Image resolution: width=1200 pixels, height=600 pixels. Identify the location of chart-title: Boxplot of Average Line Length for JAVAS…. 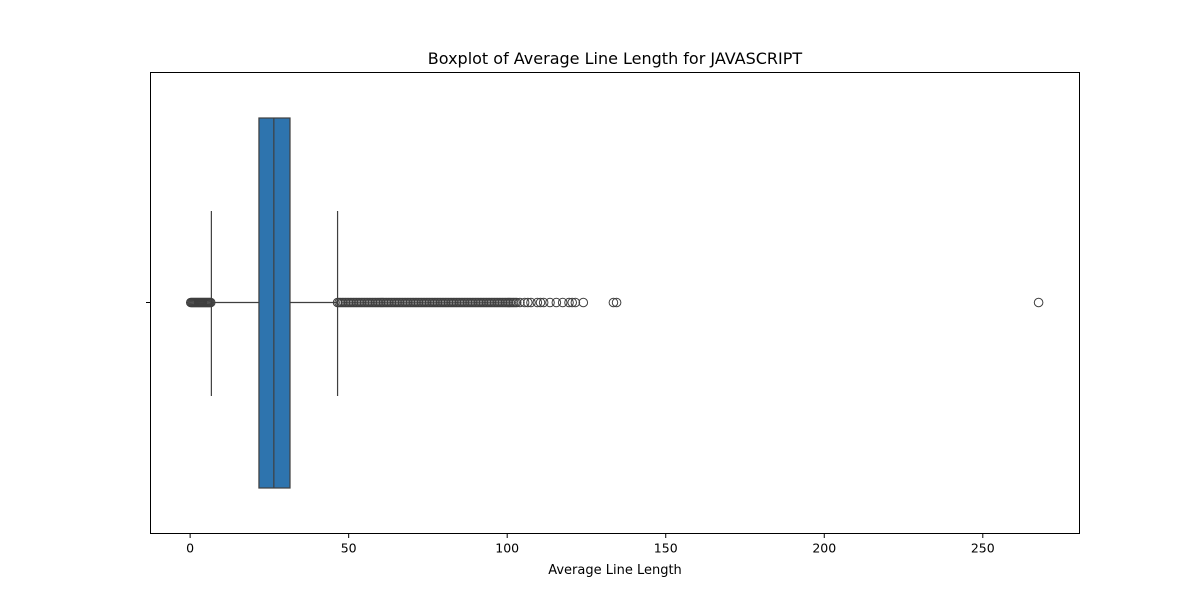
(615, 58).